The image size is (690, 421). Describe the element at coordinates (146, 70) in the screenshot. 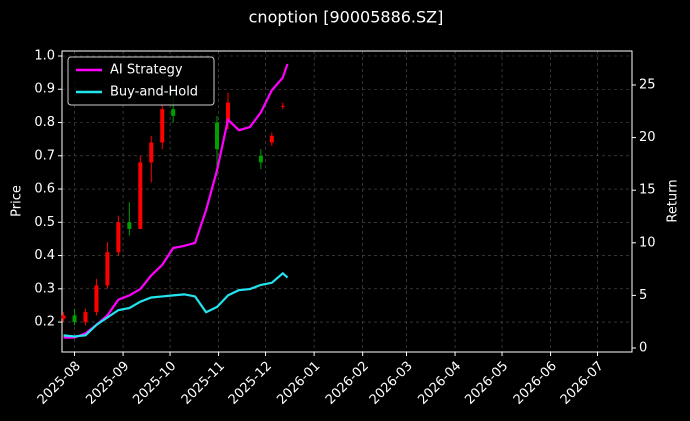

I see `legend-label: AI Strategy` at that location.